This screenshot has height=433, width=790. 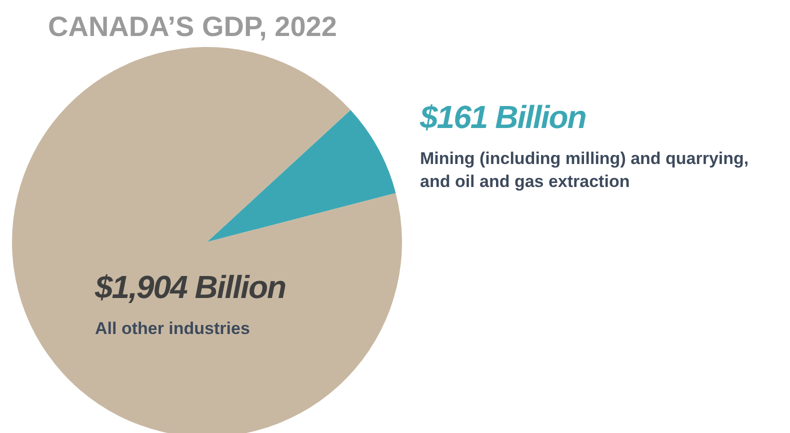 I want to click on data-label: $161 Billion, so click(x=502, y=117).